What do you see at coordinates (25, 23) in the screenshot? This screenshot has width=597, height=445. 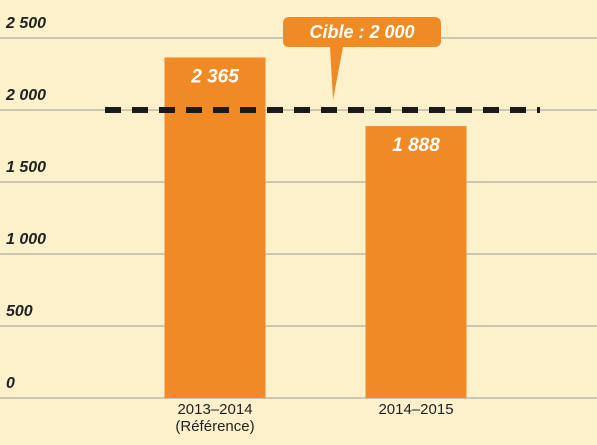 I see `y-tick-label: 2 500` at bounding box center [25, 23].